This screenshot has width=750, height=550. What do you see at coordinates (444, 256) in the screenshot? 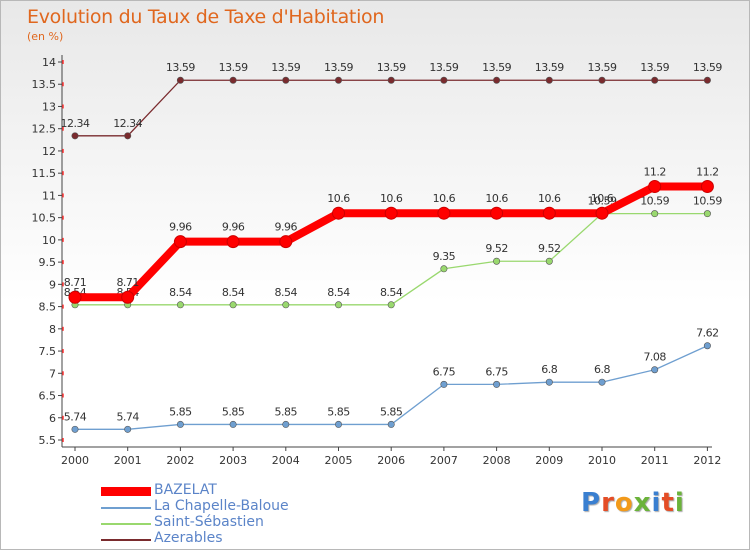
I see `data-label: 9.35` at bounding box center [444, 256].